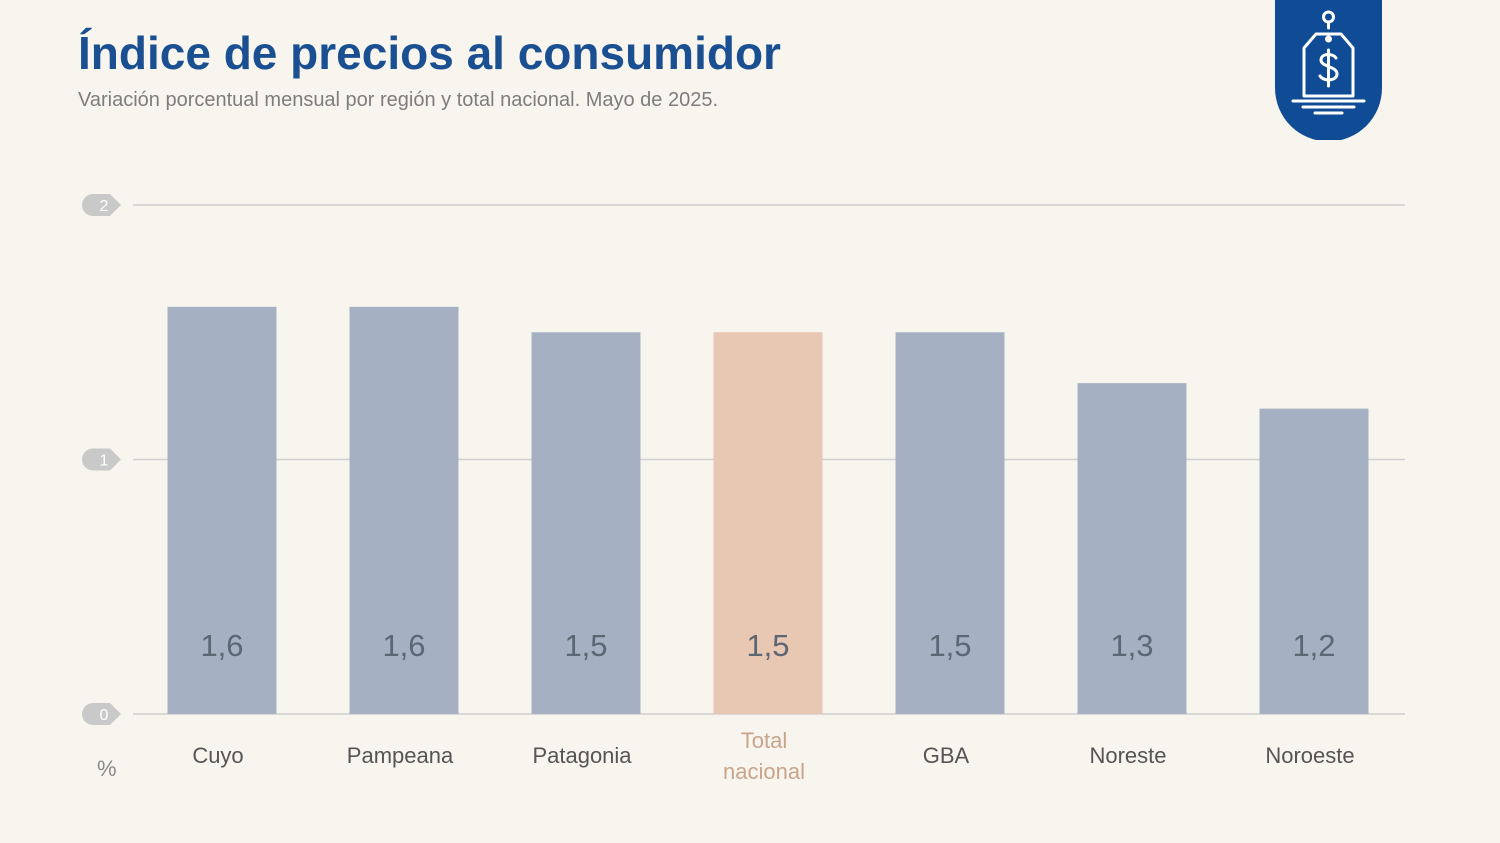  I want to click on price-badge, so click(1328, 71).